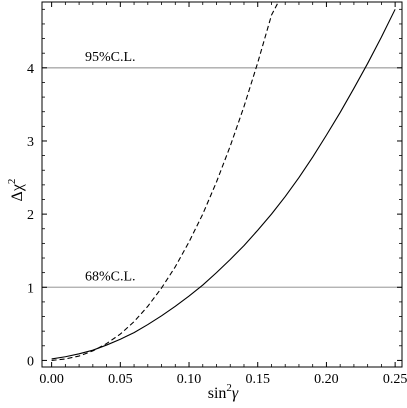 This screenshot has height=408, width=407. I want to click on x-tick-label: 0.00, so click(51, 379).